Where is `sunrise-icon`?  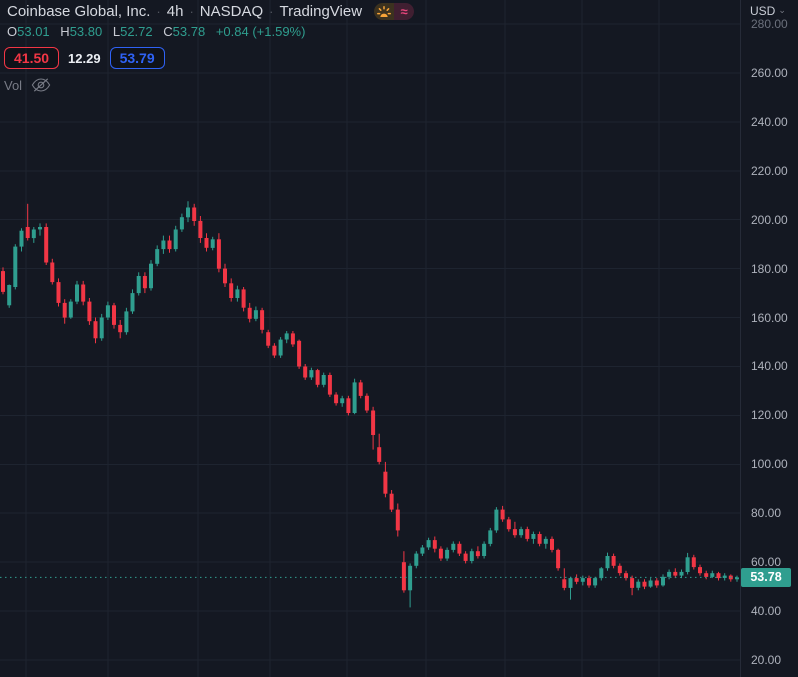
sunrise-icon is located at coordinates (384, 11).